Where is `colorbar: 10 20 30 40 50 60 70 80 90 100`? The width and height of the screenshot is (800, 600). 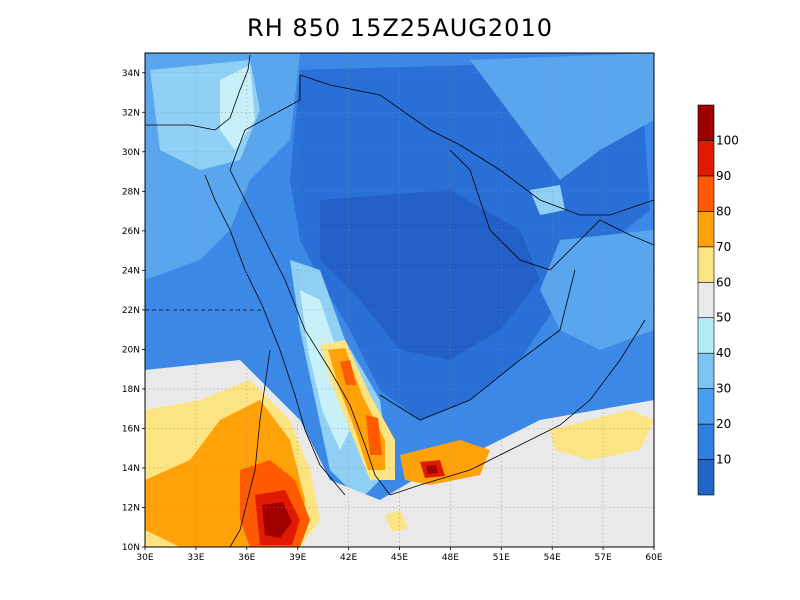 colorbar: 10 20 30 40 50 60 70 80 90 100 is located at coordinates (718, 300).